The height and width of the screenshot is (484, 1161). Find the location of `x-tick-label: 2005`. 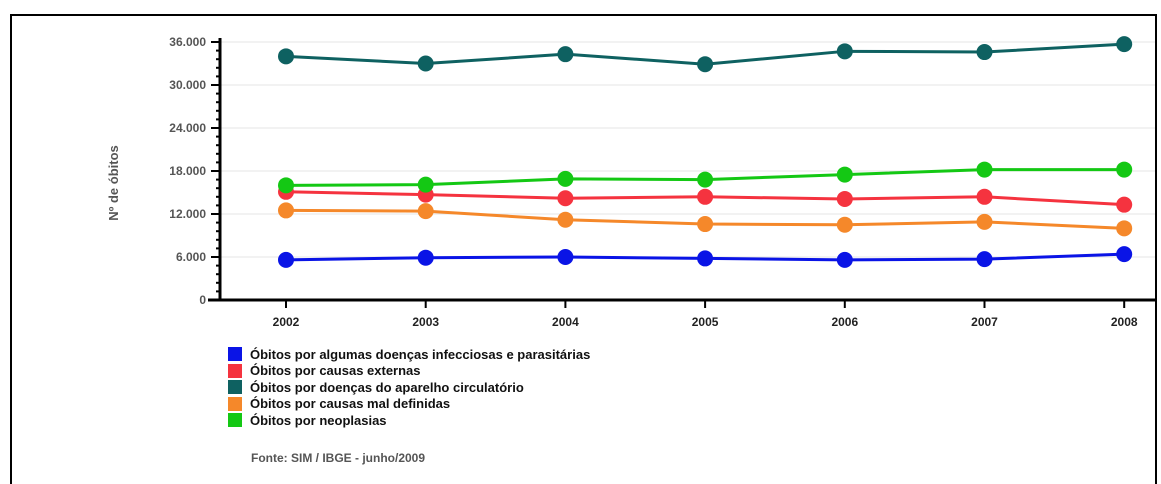

x-tick-label: 2005 is located at coordinates (705, 322).